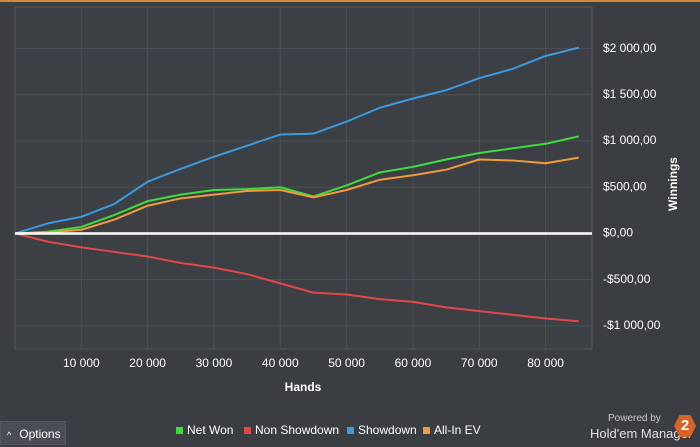  I want to click on logo: 2, so click(685, 426).